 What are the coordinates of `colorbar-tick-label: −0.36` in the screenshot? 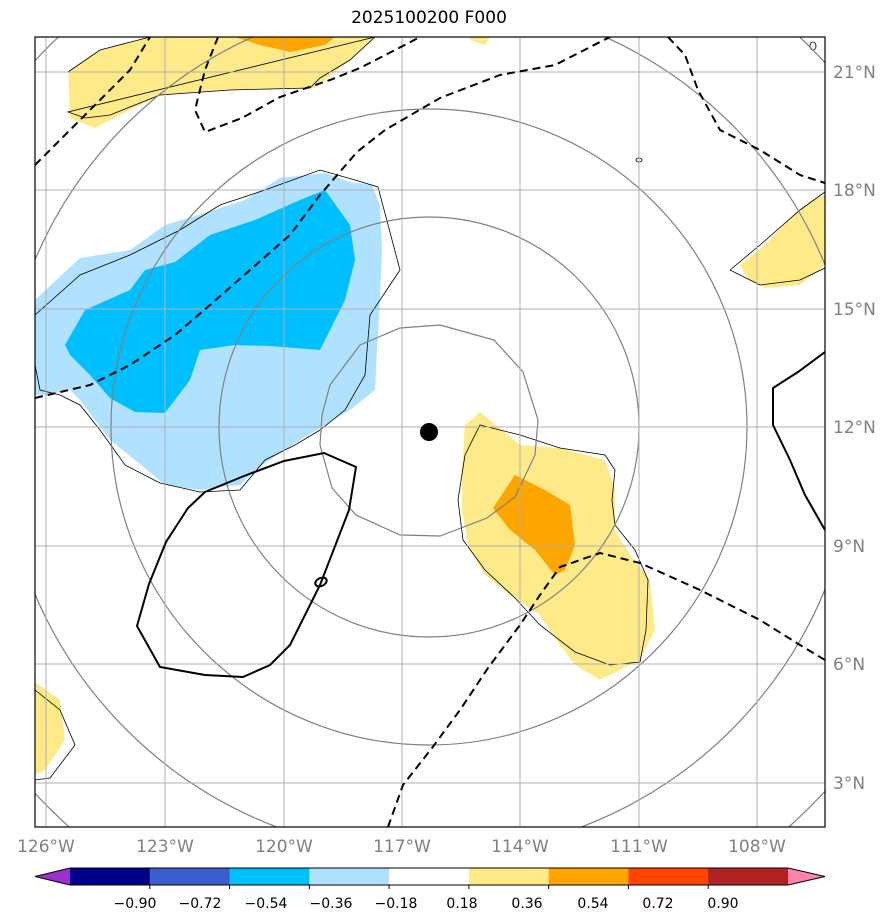 It's located at (331, 904).